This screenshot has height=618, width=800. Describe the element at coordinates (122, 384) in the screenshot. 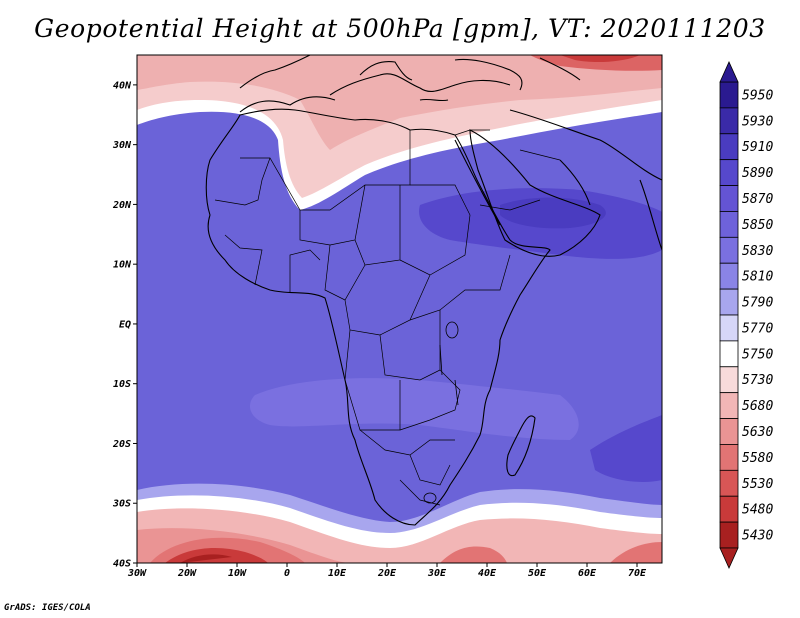

I see `lat-label: 10S` at that location.